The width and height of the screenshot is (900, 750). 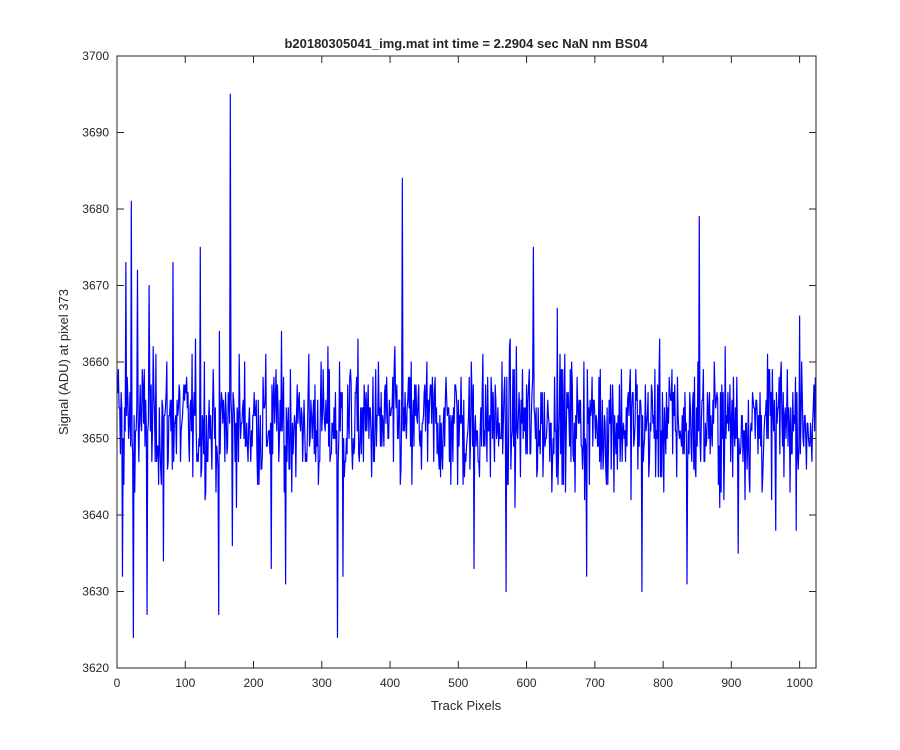 I want to click on y-tick-label: 3700, so click(x=95, y=56).